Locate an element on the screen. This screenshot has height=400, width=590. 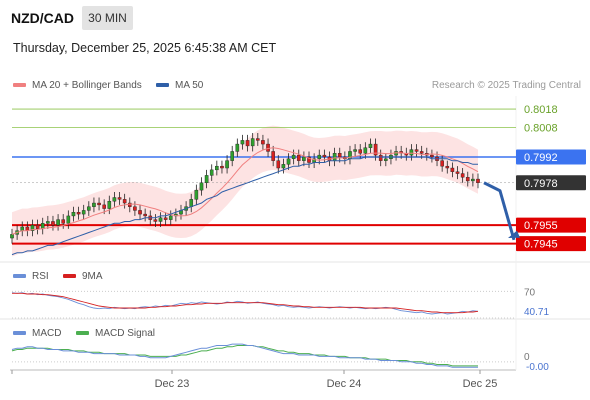
forecast-arrow is located at coordinates (499, 211).